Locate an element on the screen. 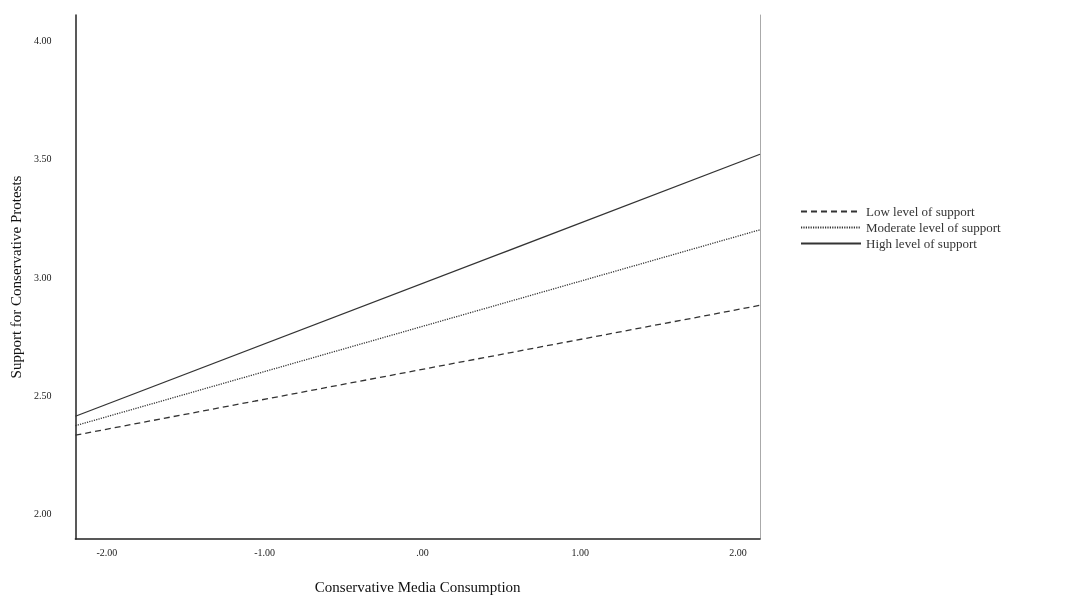 The width and height of the screenshot is (1068, 612). legend-label: Low level of support is located at coordinates (921, 211).